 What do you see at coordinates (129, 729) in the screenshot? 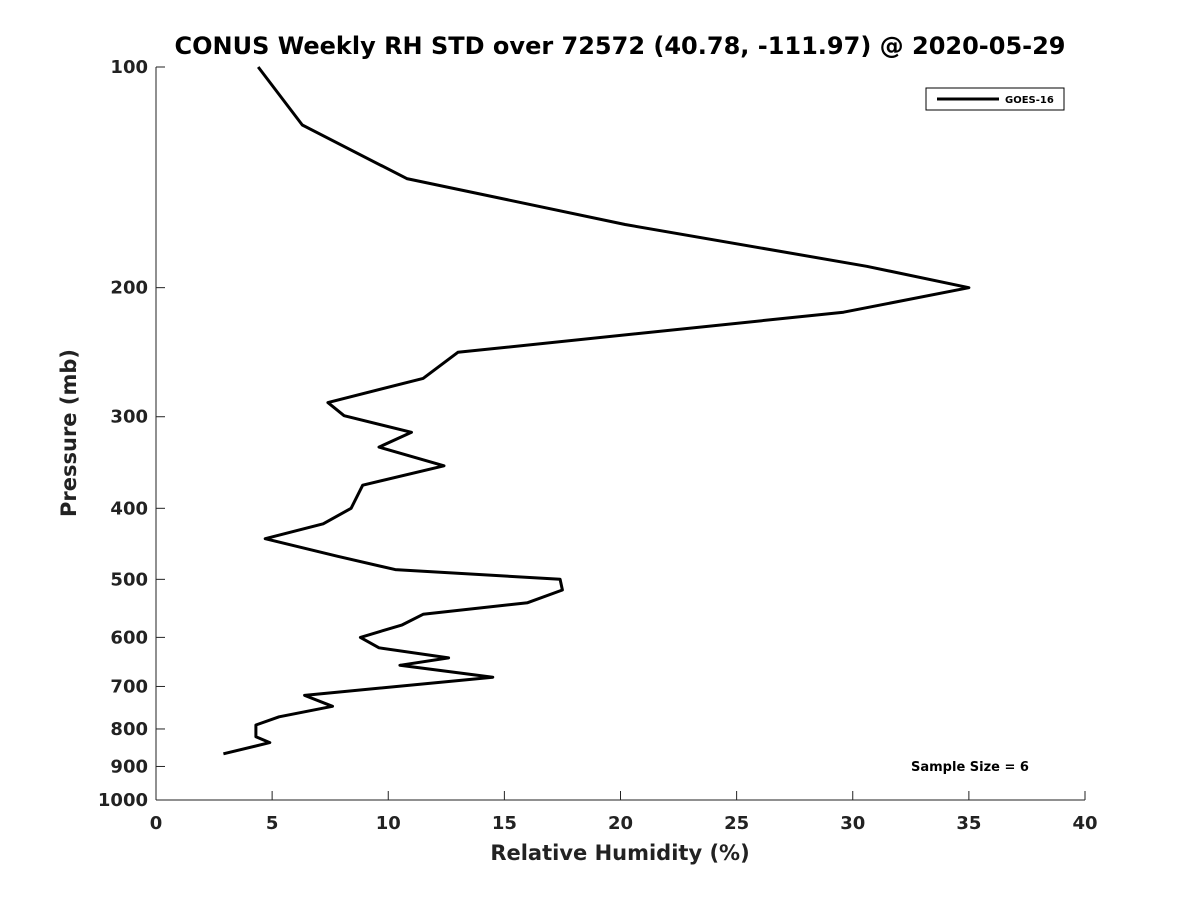
I see `y-tick-label: 800` at bounding box center [129, 729].